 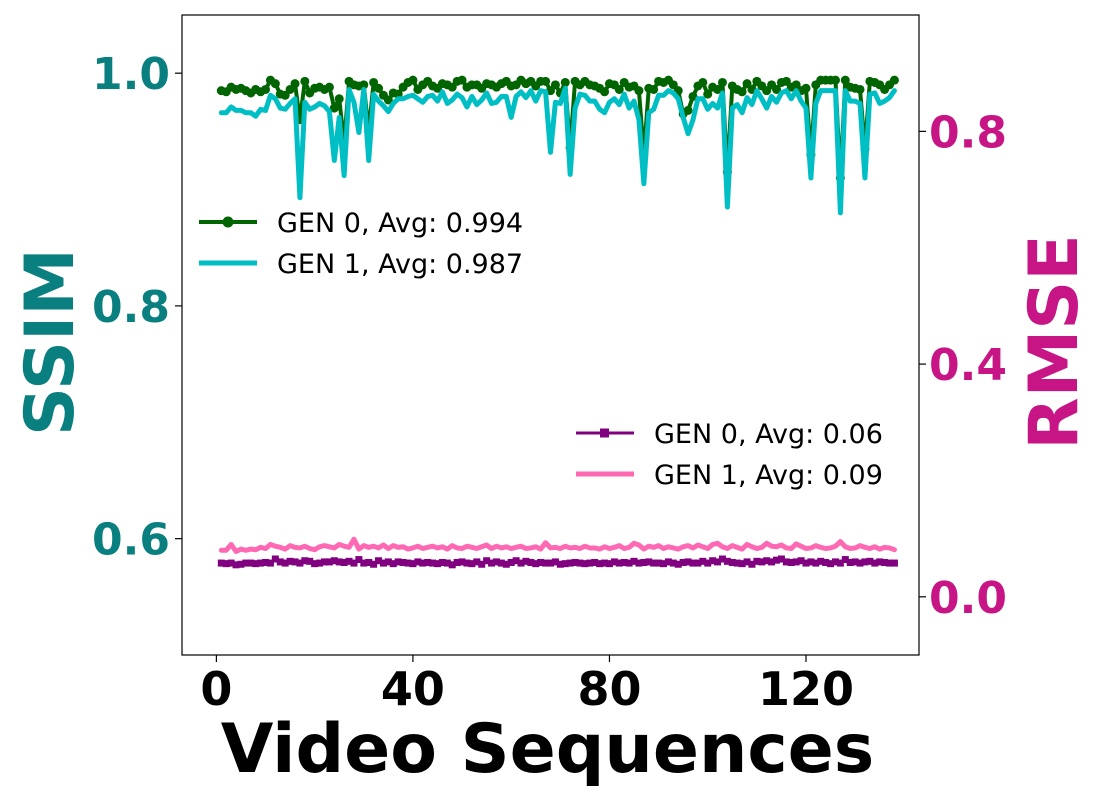 I want to click on rmse-gen1-line, so click(x=557, y=545).